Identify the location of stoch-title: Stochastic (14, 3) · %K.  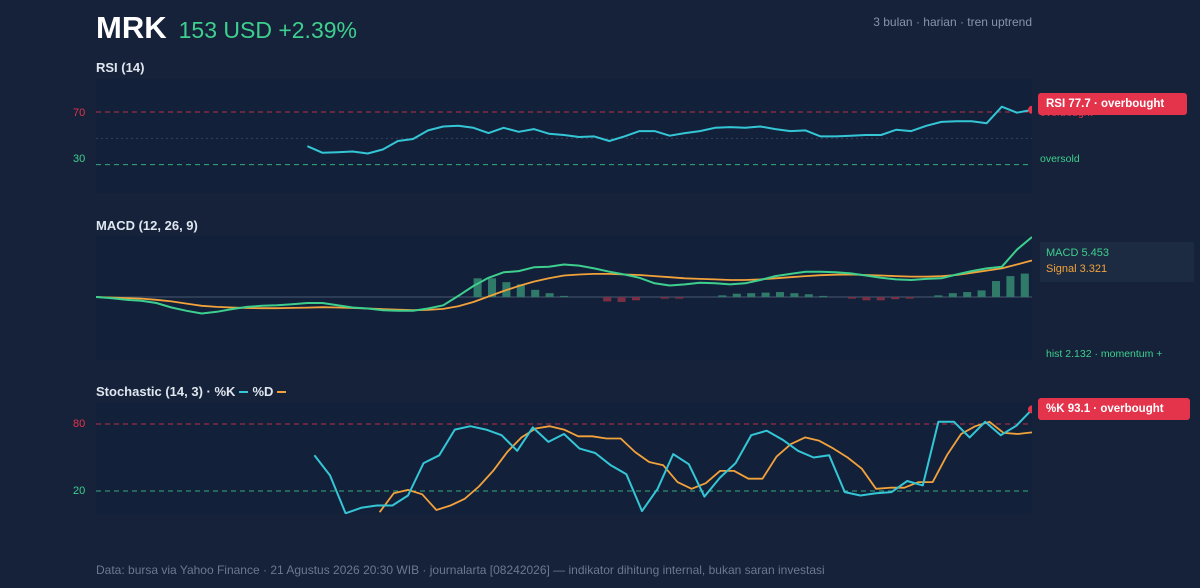
(166, 391).